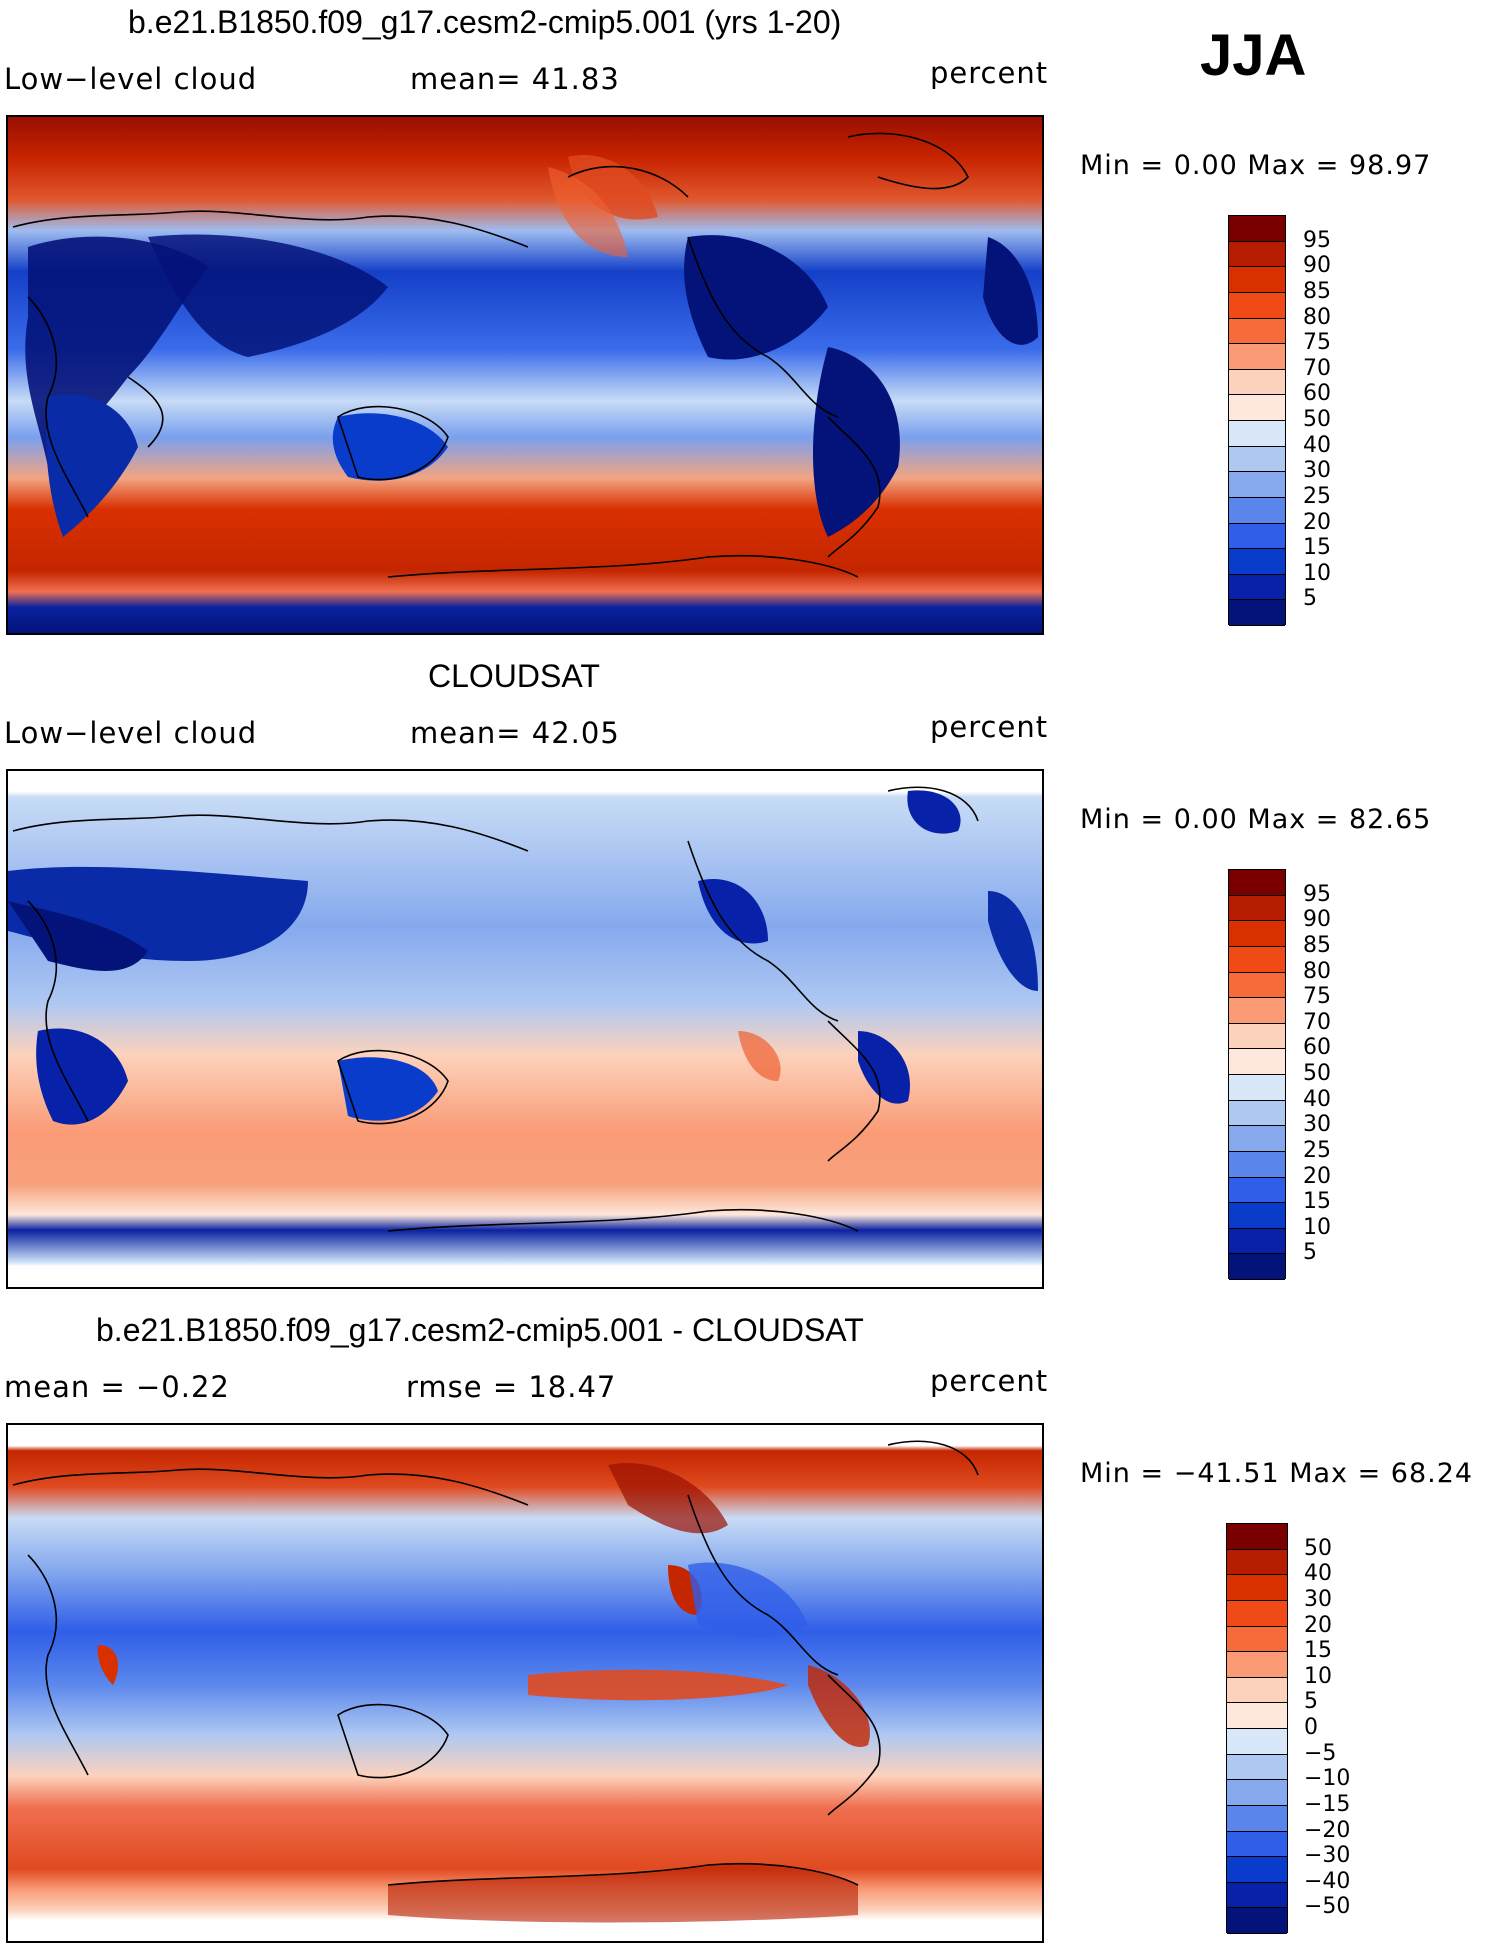  Describe the element at coordinates (514, 676) in the screenshot. I see `panel-2-title: CLOUDSAT` at that location.